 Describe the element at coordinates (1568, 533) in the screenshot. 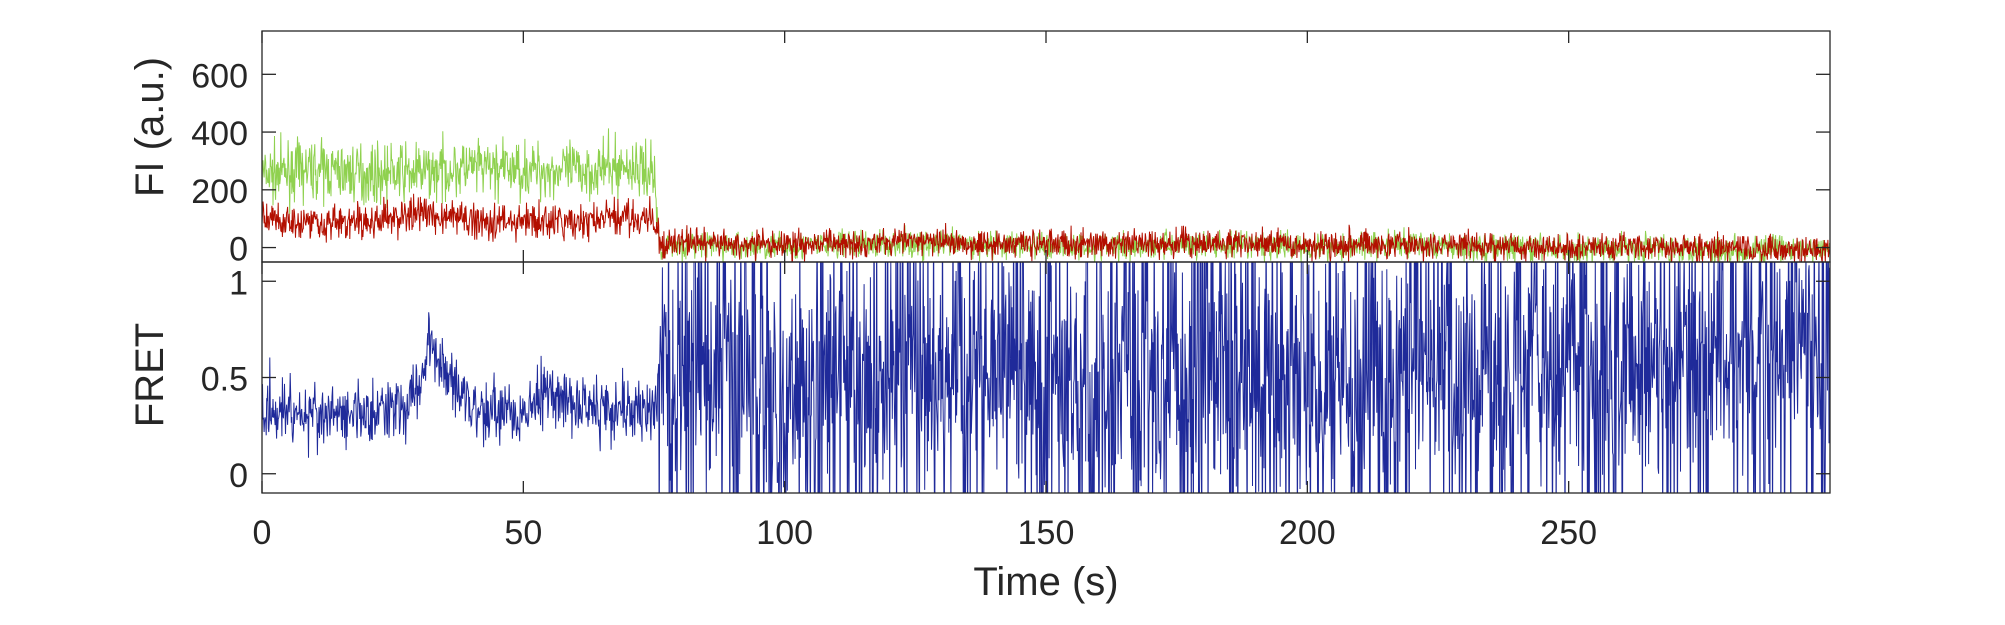

I see `x-tick-label: 250` at that location.